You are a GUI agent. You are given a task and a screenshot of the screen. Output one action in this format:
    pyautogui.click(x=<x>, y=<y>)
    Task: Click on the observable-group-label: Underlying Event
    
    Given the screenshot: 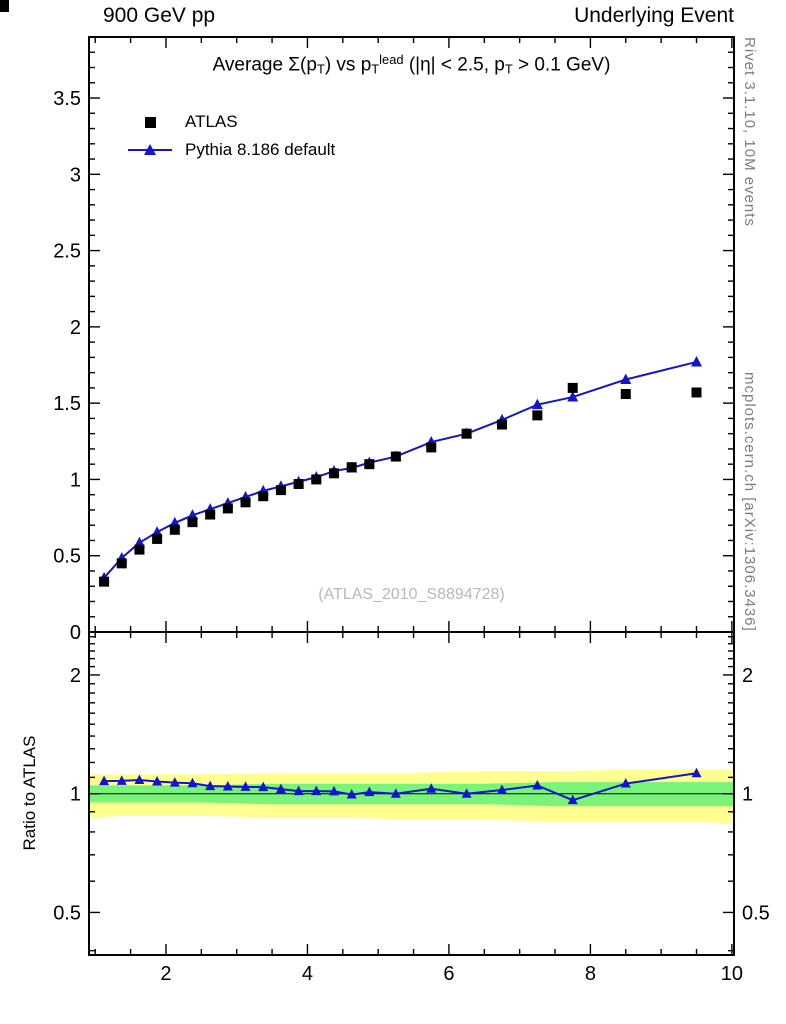 What is the action you would take?
    pyautogui.click(x=654, y=15)
    